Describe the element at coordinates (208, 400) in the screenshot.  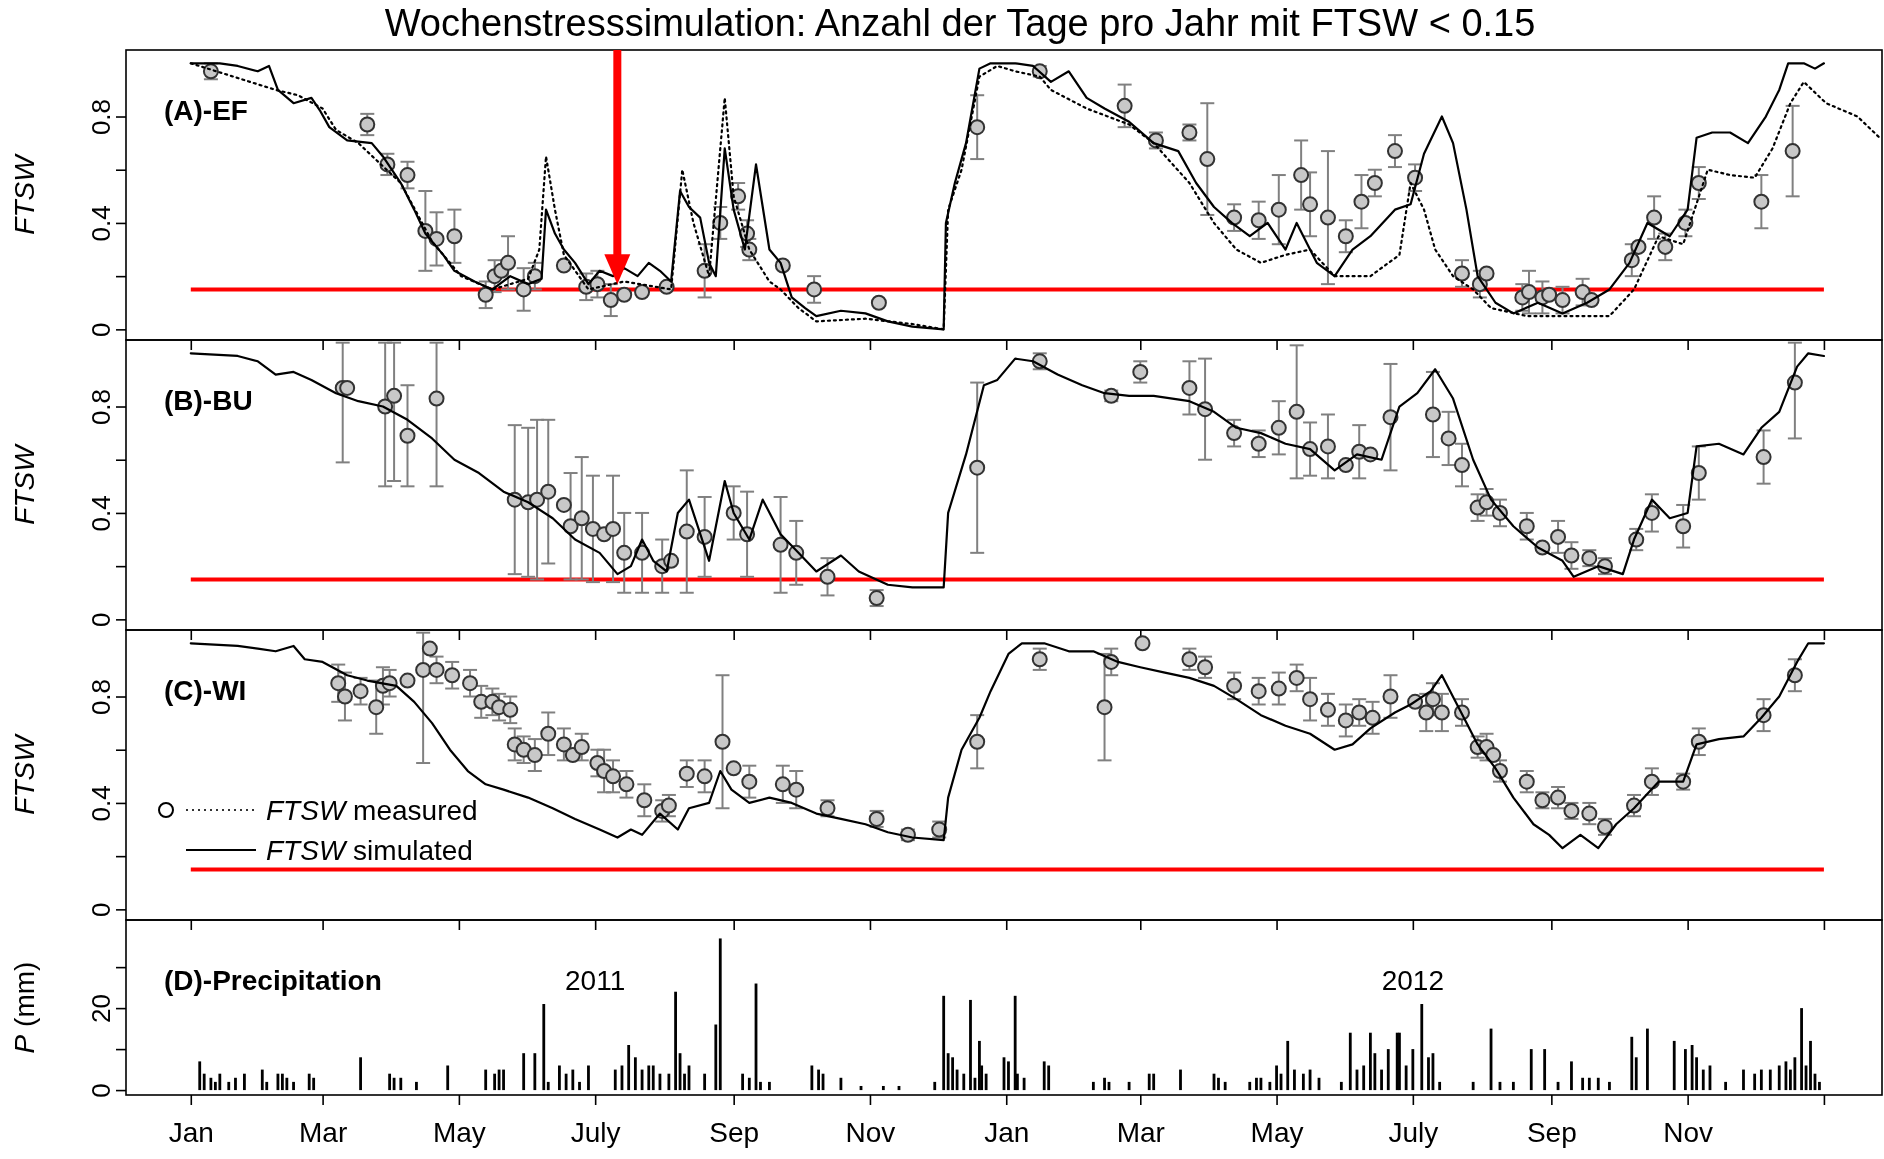
I see `annotation: (B)-BU` at that location.